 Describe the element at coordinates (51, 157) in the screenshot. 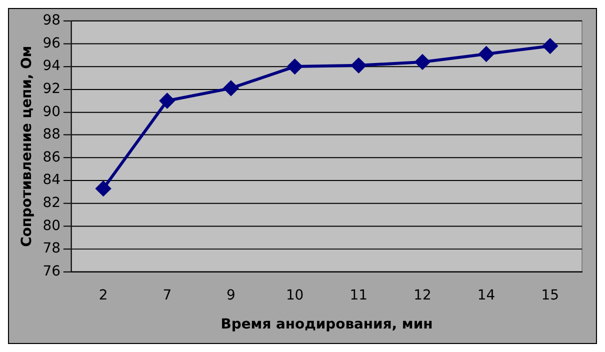

I see `y-tick-label: 86` at that location.